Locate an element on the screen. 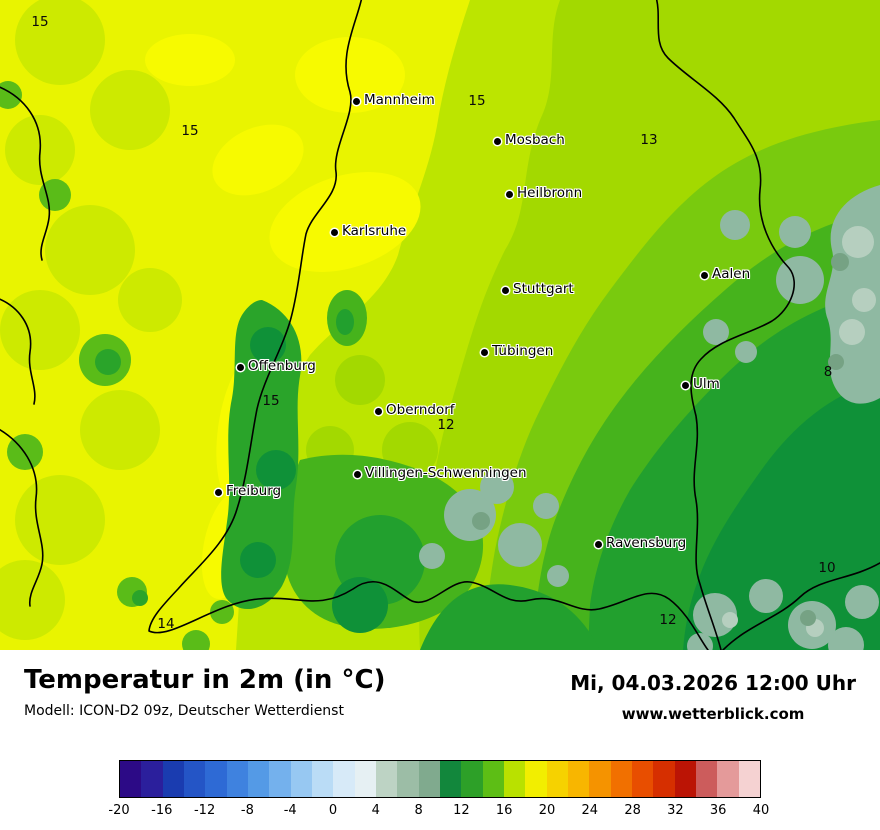  city-label: Mannheim is located at coordinates (399, 100).